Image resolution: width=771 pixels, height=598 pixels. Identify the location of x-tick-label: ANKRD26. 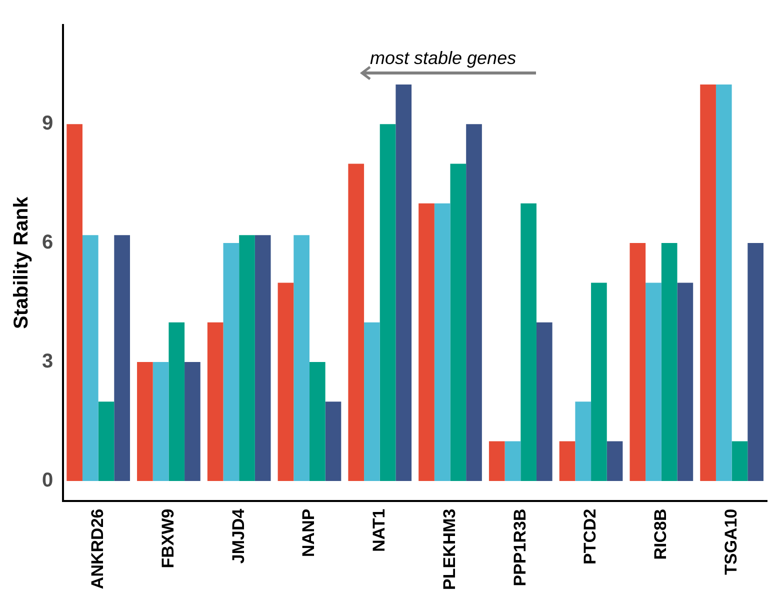
(98, 549).